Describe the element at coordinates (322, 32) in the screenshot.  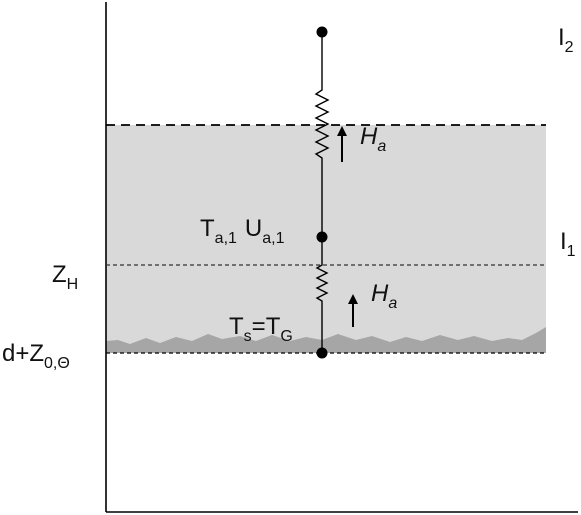
I see `upper-node` at that location.